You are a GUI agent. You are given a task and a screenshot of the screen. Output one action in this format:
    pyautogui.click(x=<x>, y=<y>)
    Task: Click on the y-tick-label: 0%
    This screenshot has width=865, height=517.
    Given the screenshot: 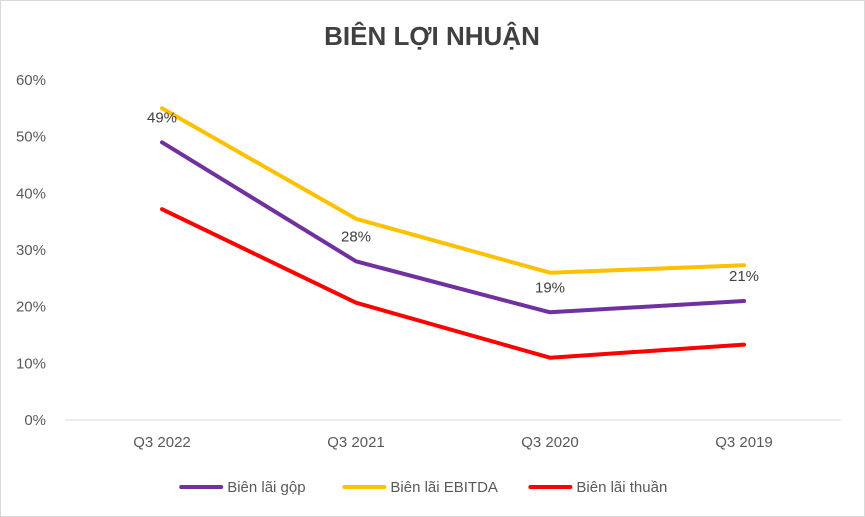 What is the action you would take?
    pyautogui.click(x=35, y=420)
    